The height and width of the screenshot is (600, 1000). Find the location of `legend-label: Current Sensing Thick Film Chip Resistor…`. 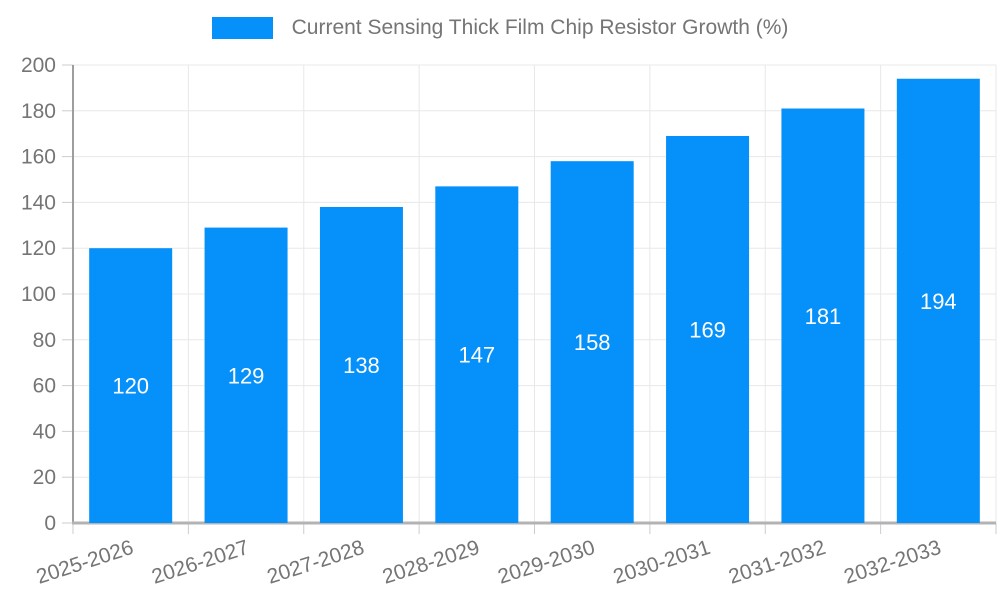

legend-label: Current Sensing Thick Film Chip Resistor… is located at coordinates (540, 27).